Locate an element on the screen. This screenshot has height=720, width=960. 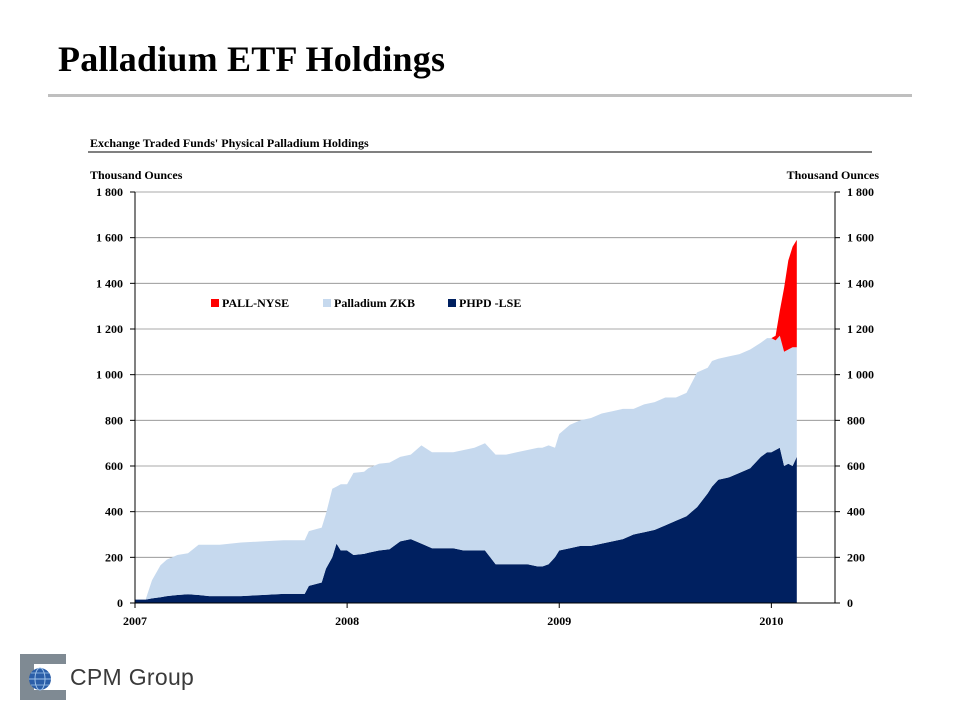
area-phpd-lse is located at coordinates (466, 525).